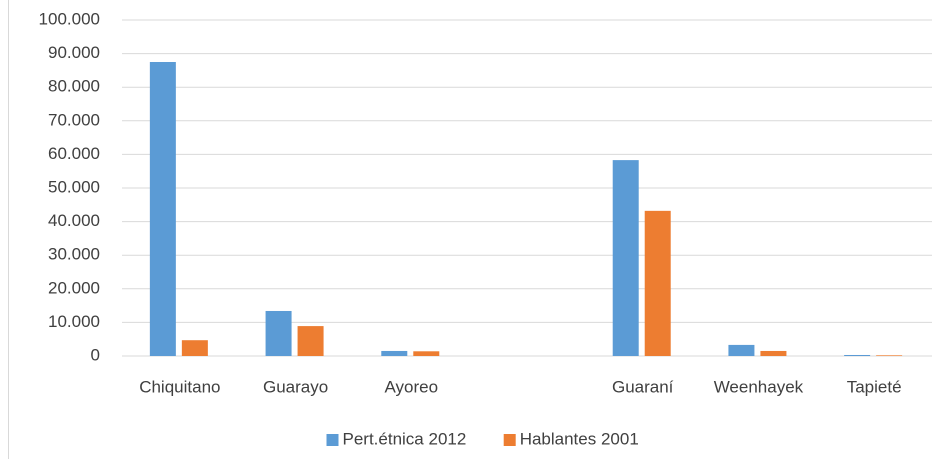 This screenshot has height=459, width=937. I want to click on y-tick-label: 30.000, so click(74, 254).